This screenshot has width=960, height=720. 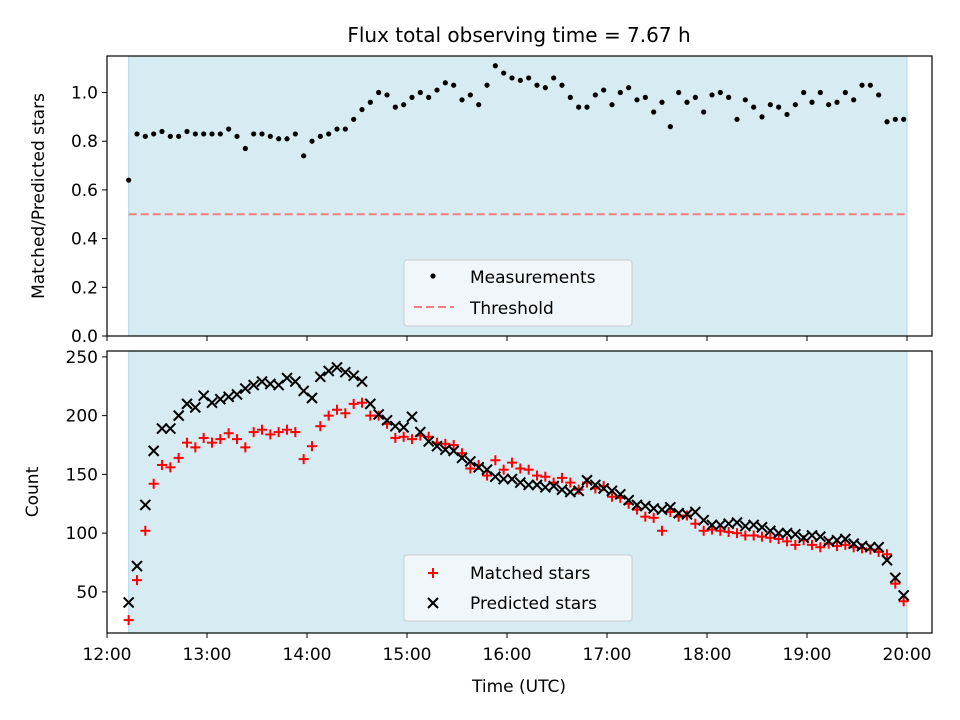 I want to click on chart-title: Flux total observing time = 7.67 h, so click(x=518, y=35).